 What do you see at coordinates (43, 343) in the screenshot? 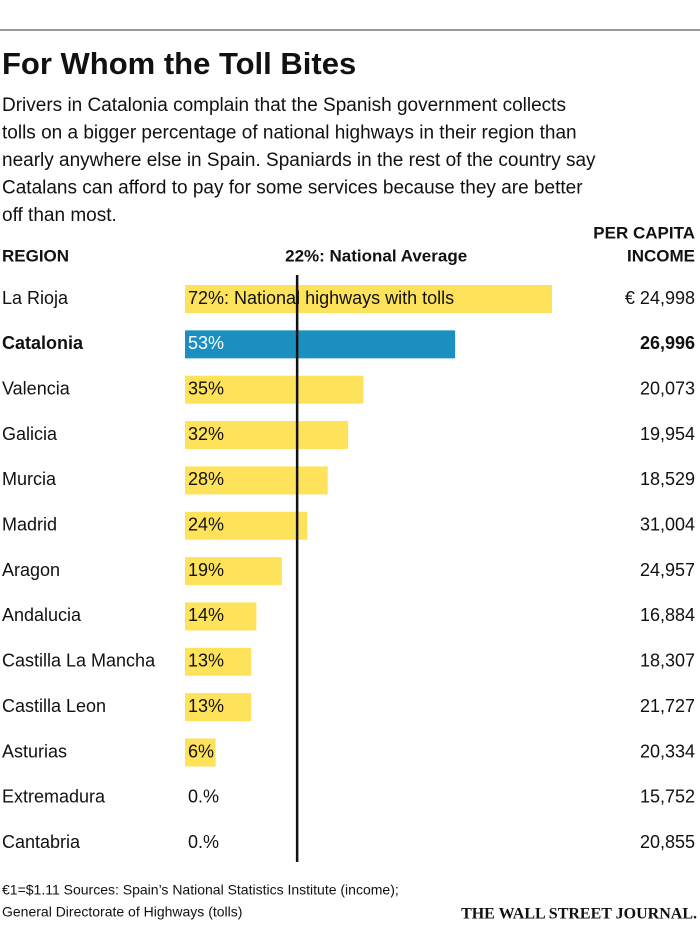
I see `category-label: Catalonia` at bounding box center [43, 343].